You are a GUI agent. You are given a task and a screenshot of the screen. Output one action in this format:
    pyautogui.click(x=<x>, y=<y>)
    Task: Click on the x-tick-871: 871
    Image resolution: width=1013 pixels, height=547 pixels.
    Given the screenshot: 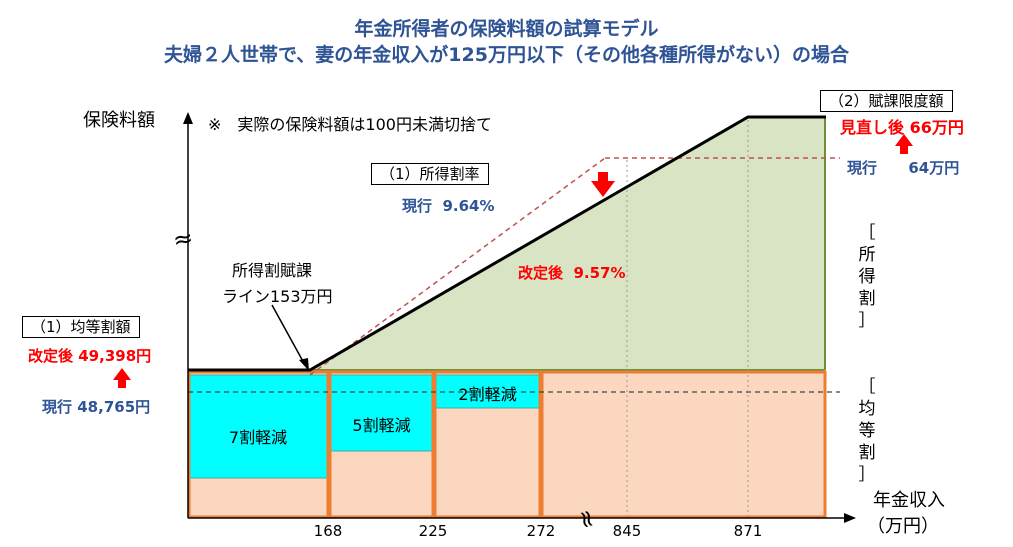 What is the action you would take?
    pyautogui.click(x=748, y=531)
    